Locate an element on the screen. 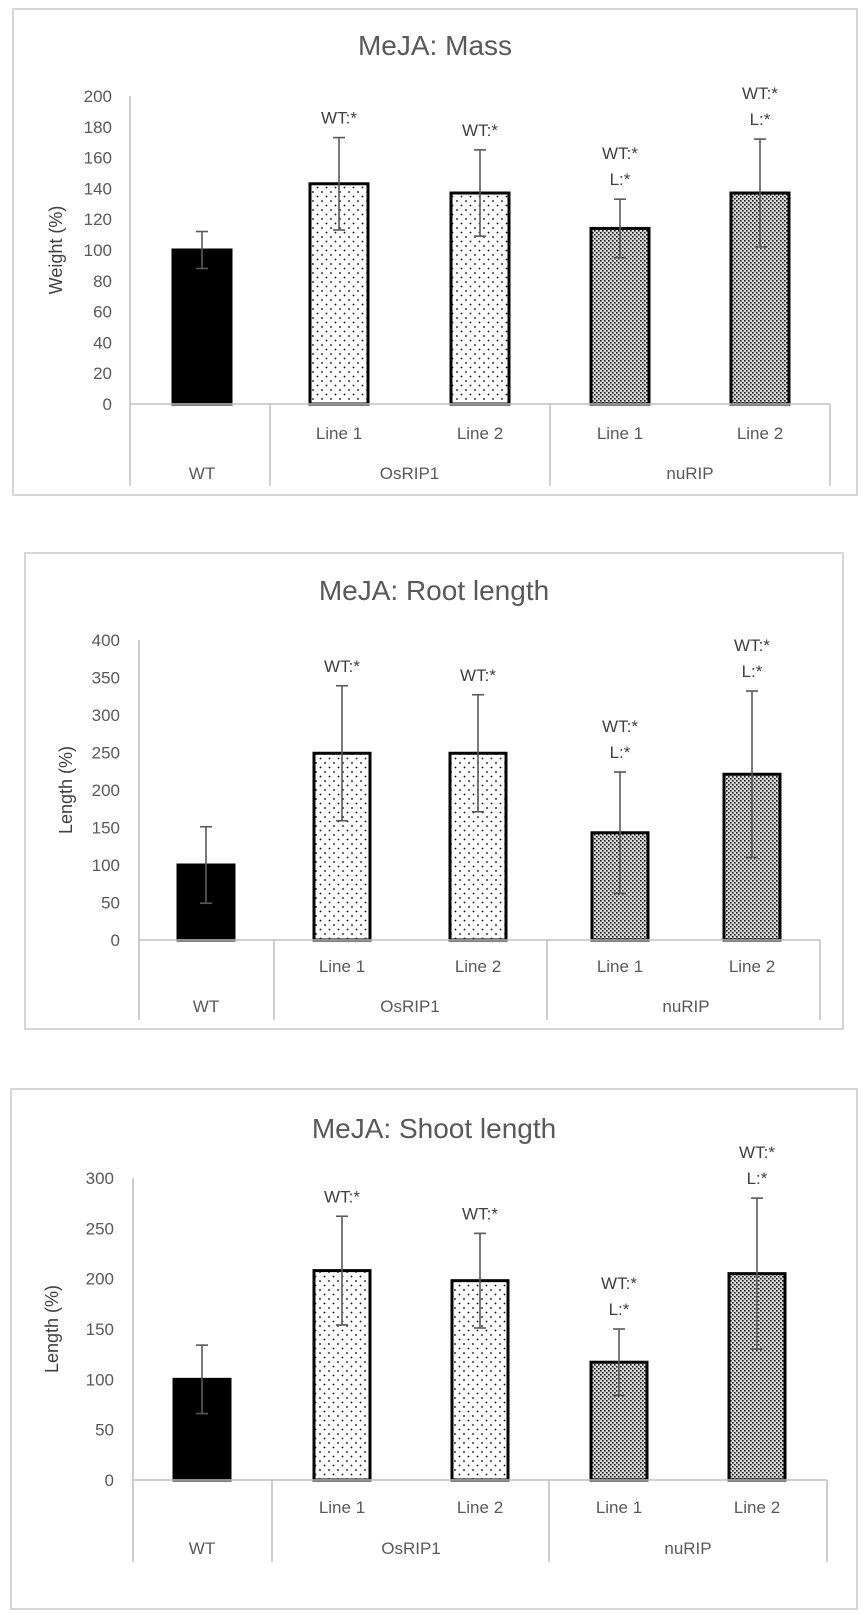 The height and width of the screenshot is (1614, 868). chart-title: MeJA: Shoot length is located at coordinates (434, 1128).